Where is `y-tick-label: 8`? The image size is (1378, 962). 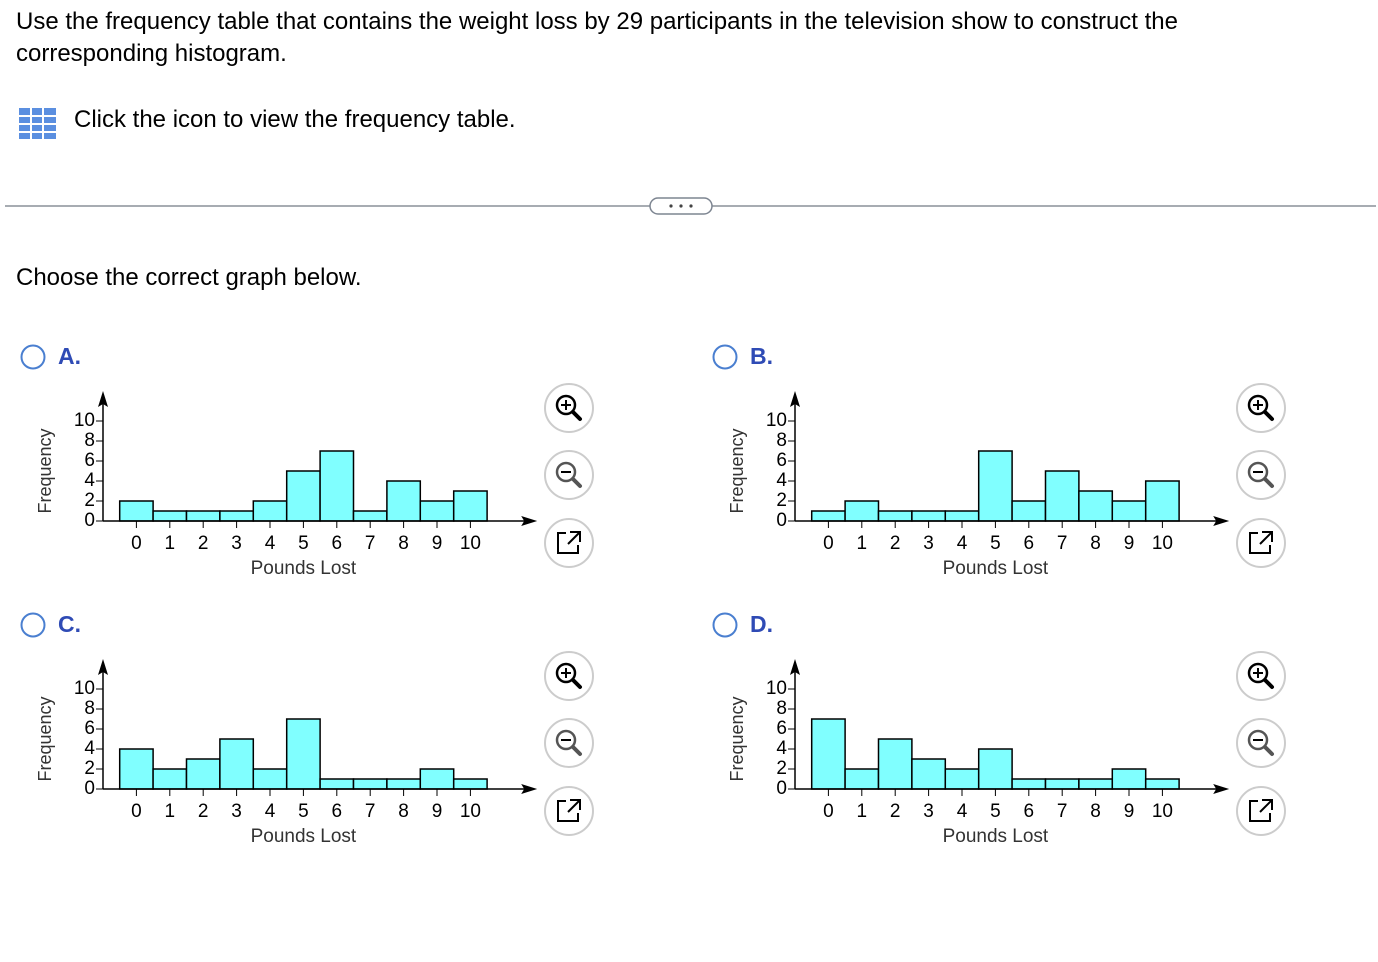 y-tick-label: 8 is located at coordinates (89, 440).